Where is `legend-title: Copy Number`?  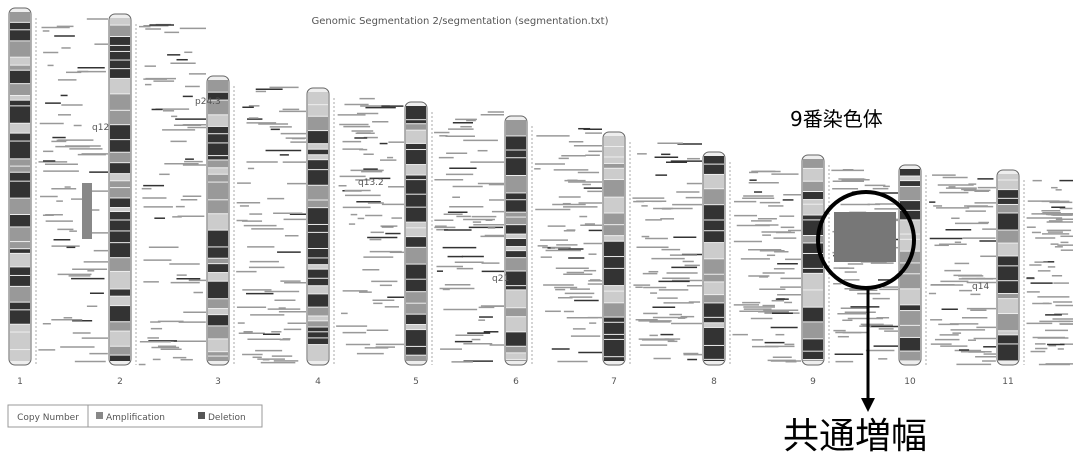 legend-title: Copy Number is located at coordinates (48, 418).